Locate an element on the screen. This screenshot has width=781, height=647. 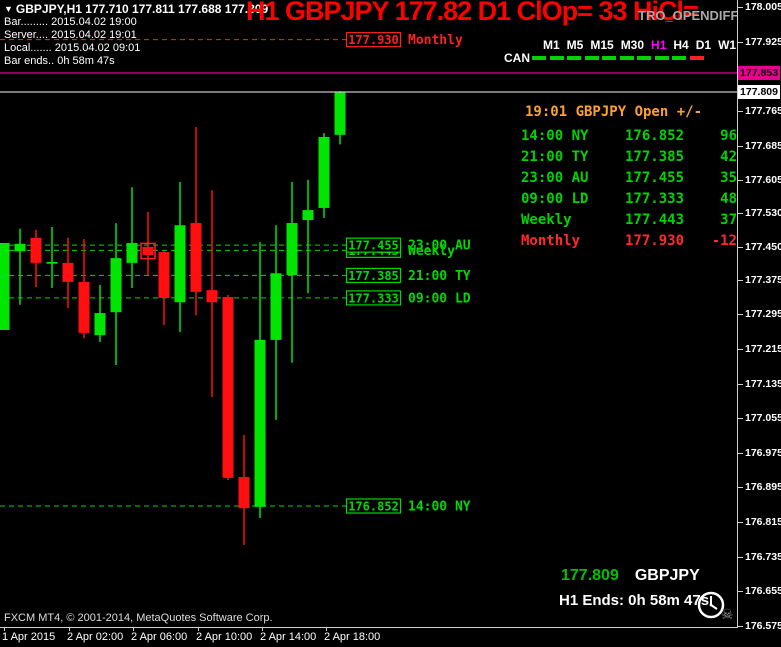
level-label-monthly: 177.930 Monthly is located at coordinates (404, 40).